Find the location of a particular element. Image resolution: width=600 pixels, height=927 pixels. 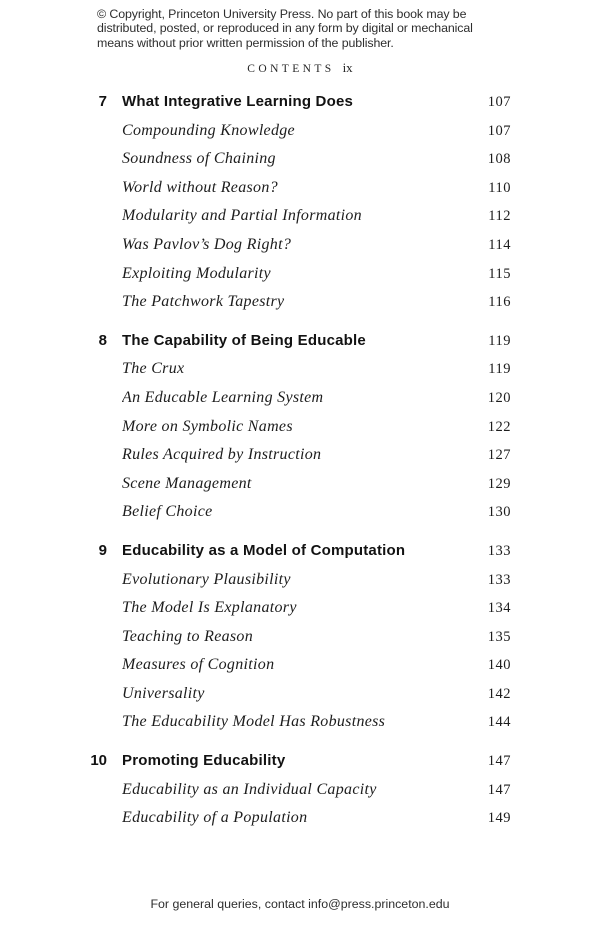

toc-entry-row: The Patchwork Tapestry 116 is located at coordinates (295, 302).